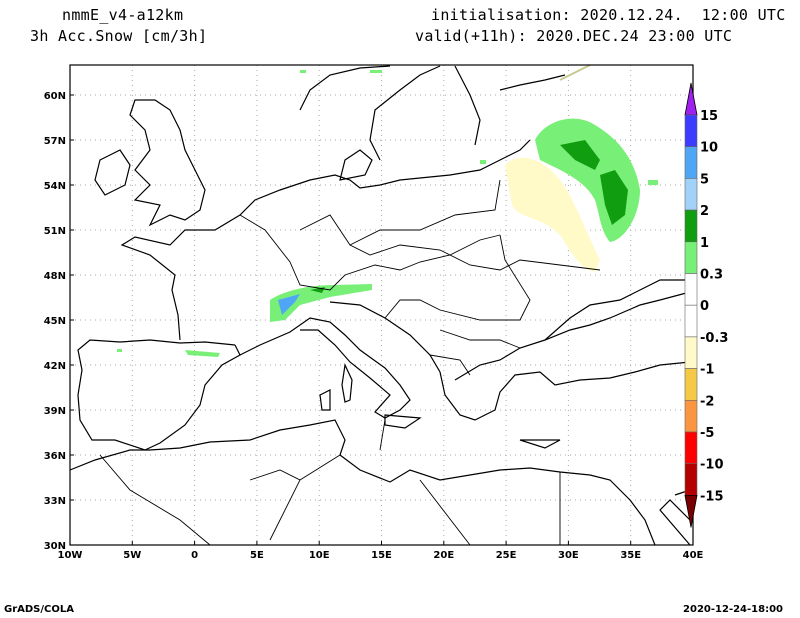 This screenshot has width=800, height=618. Describe the element at coordinates (704, 211) in the screenshot. I see `colorbar-label: 2` at that location.